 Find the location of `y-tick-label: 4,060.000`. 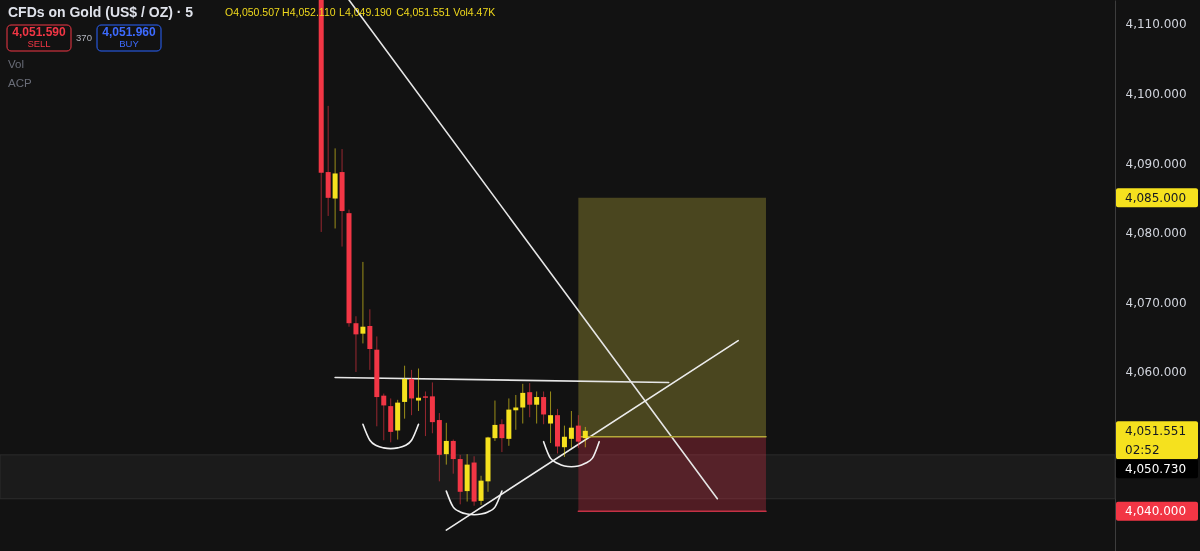

y-tick-label: 4,060.000 is located at coordinates (1156, 372).